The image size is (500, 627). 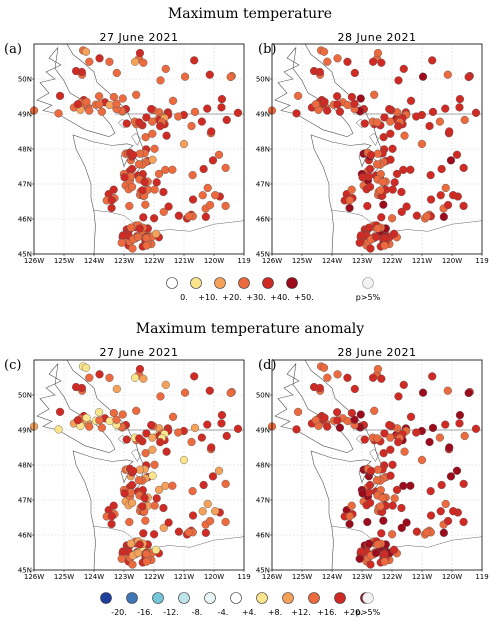 I want to click on panel-d-date: 28 June 2021, so click(x=377, y=352).